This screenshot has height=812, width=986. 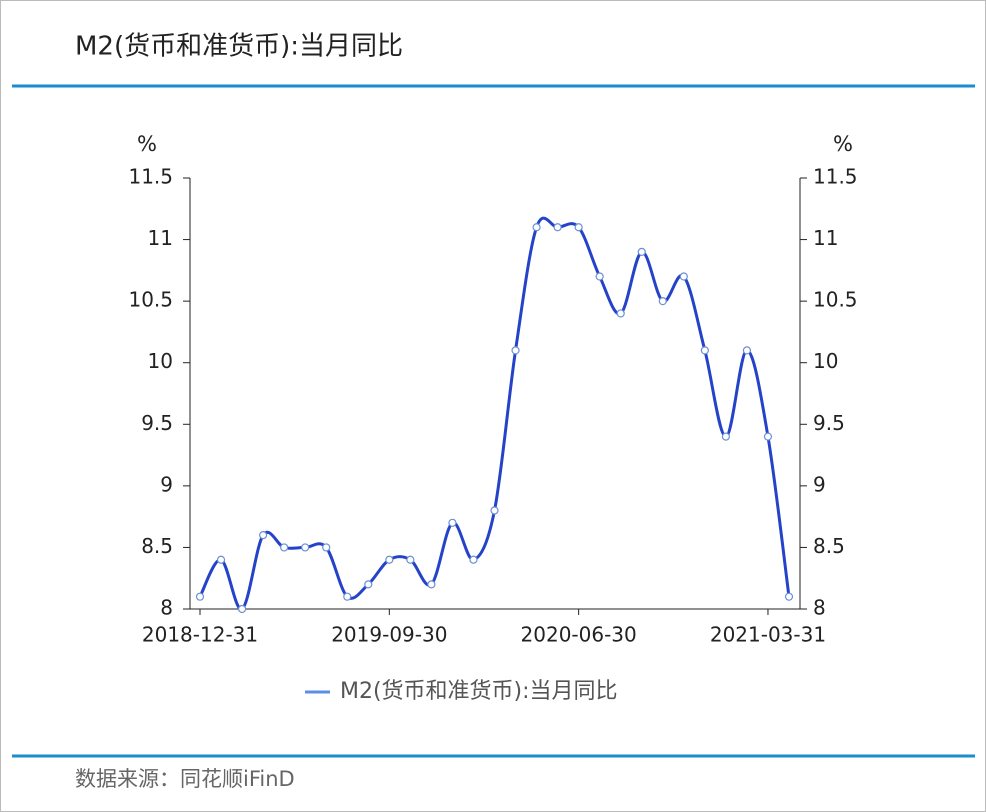 I want to click on y2-axis-unit: %, so click(x=843, y=144).